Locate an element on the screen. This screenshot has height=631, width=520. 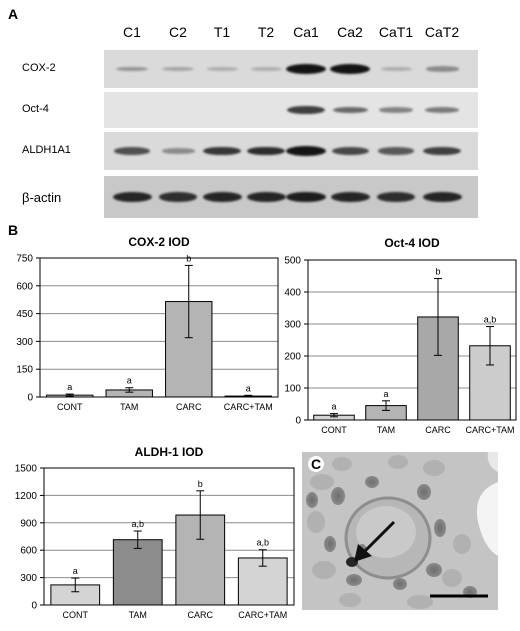
panel-label-a: A is located at coordinates (13, 14).